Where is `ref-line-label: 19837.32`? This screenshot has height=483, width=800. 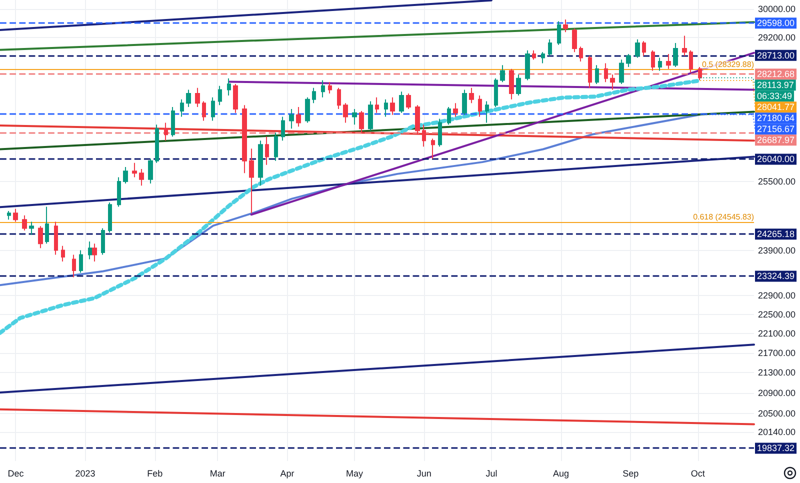 ref-line-label: 19837.32 is located at coordinates (776, 448).